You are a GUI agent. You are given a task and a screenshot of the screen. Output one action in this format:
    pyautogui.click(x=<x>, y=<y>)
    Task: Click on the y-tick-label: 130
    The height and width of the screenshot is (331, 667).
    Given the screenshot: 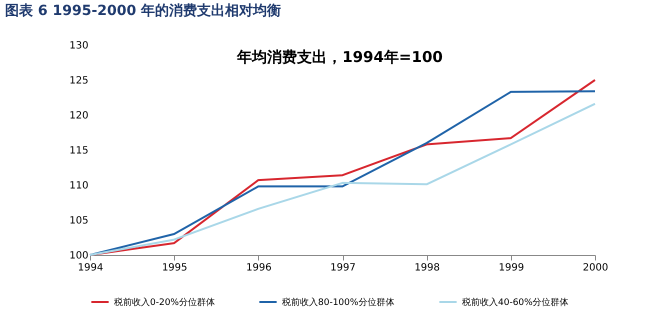 What is the action you would take?
    pyautogui.click(x=78, y=46)
    